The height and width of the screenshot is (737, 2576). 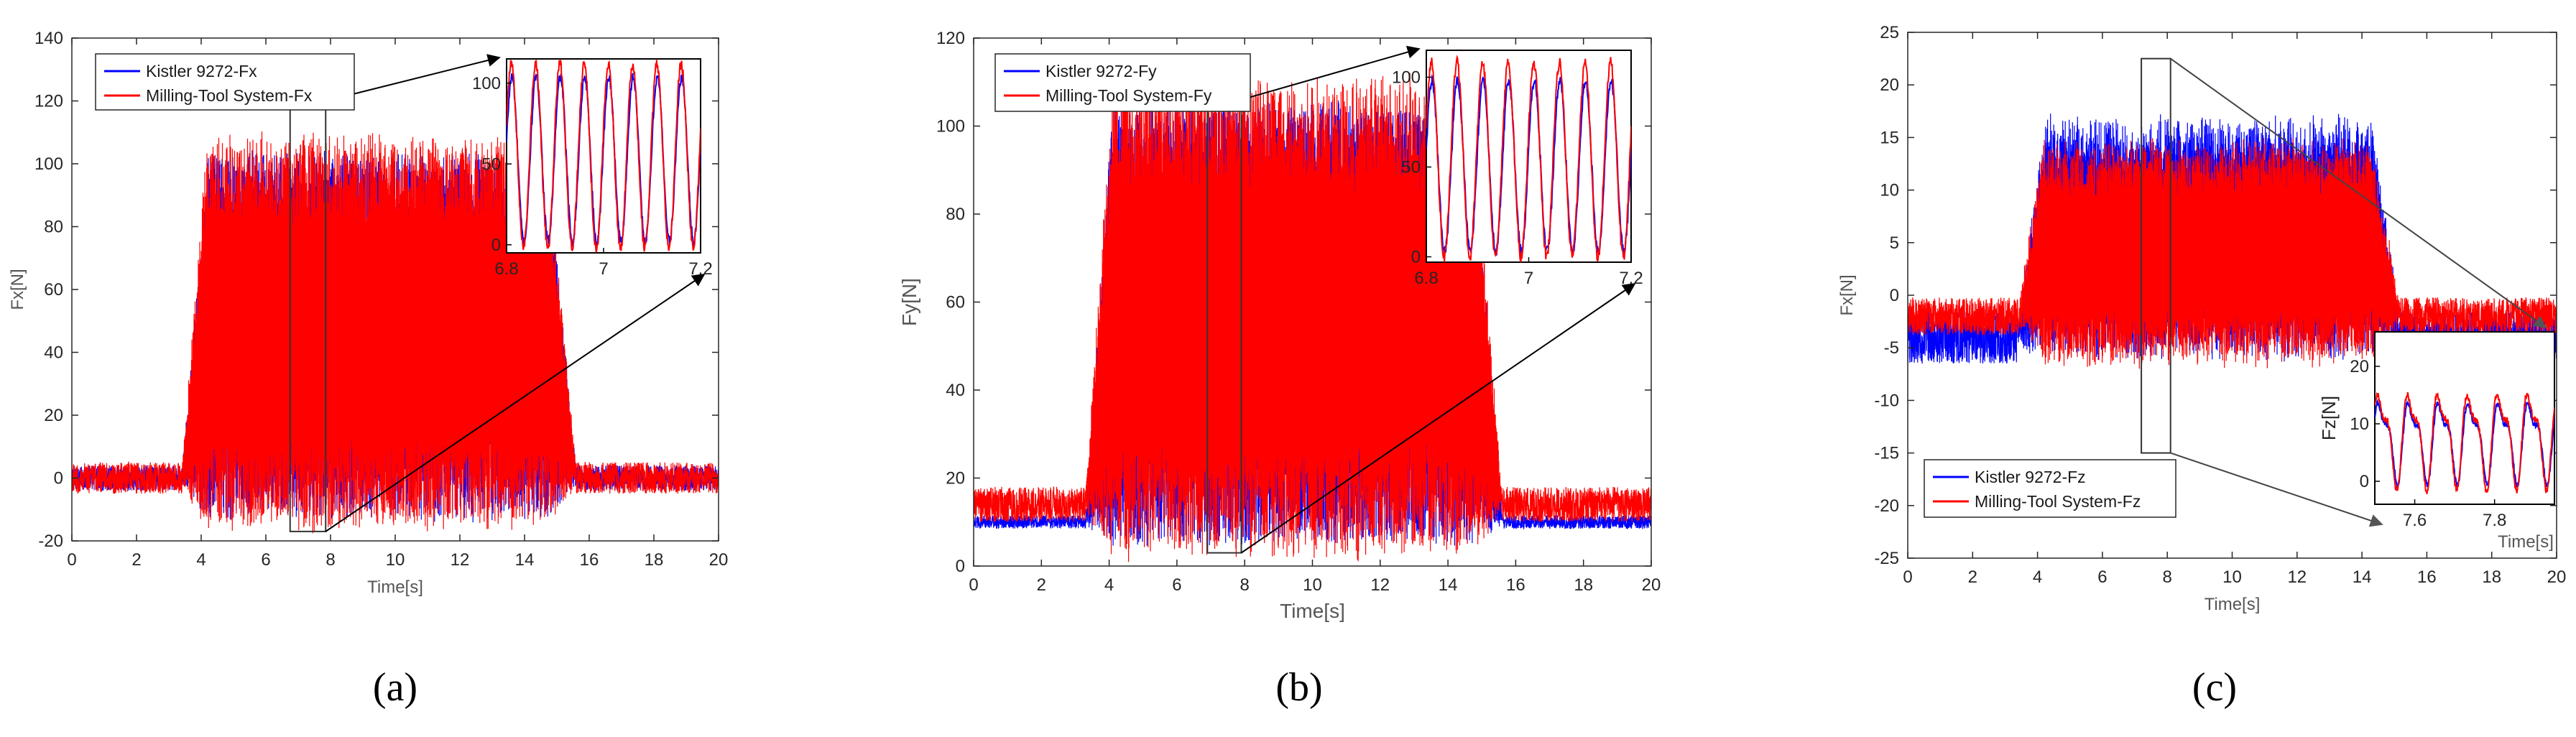 What do you see at coordinates (395, 687) in the screenshot?
I see `panel-label: (a)` at bounding box center [395, 687].